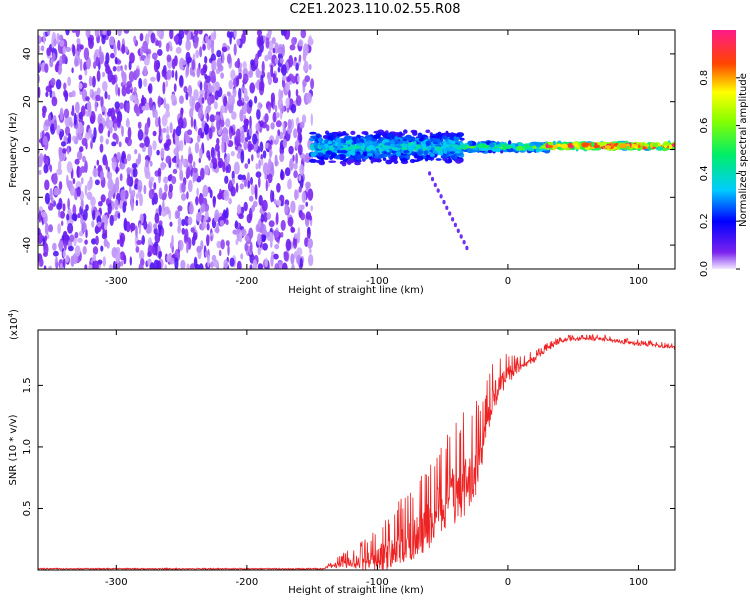 The width and height of the screenshot is (750, 600). What do you see at coordinates (27, 245) in the screenshot?
I see `y-tick-label: -40` at bounding box center [27, 245].